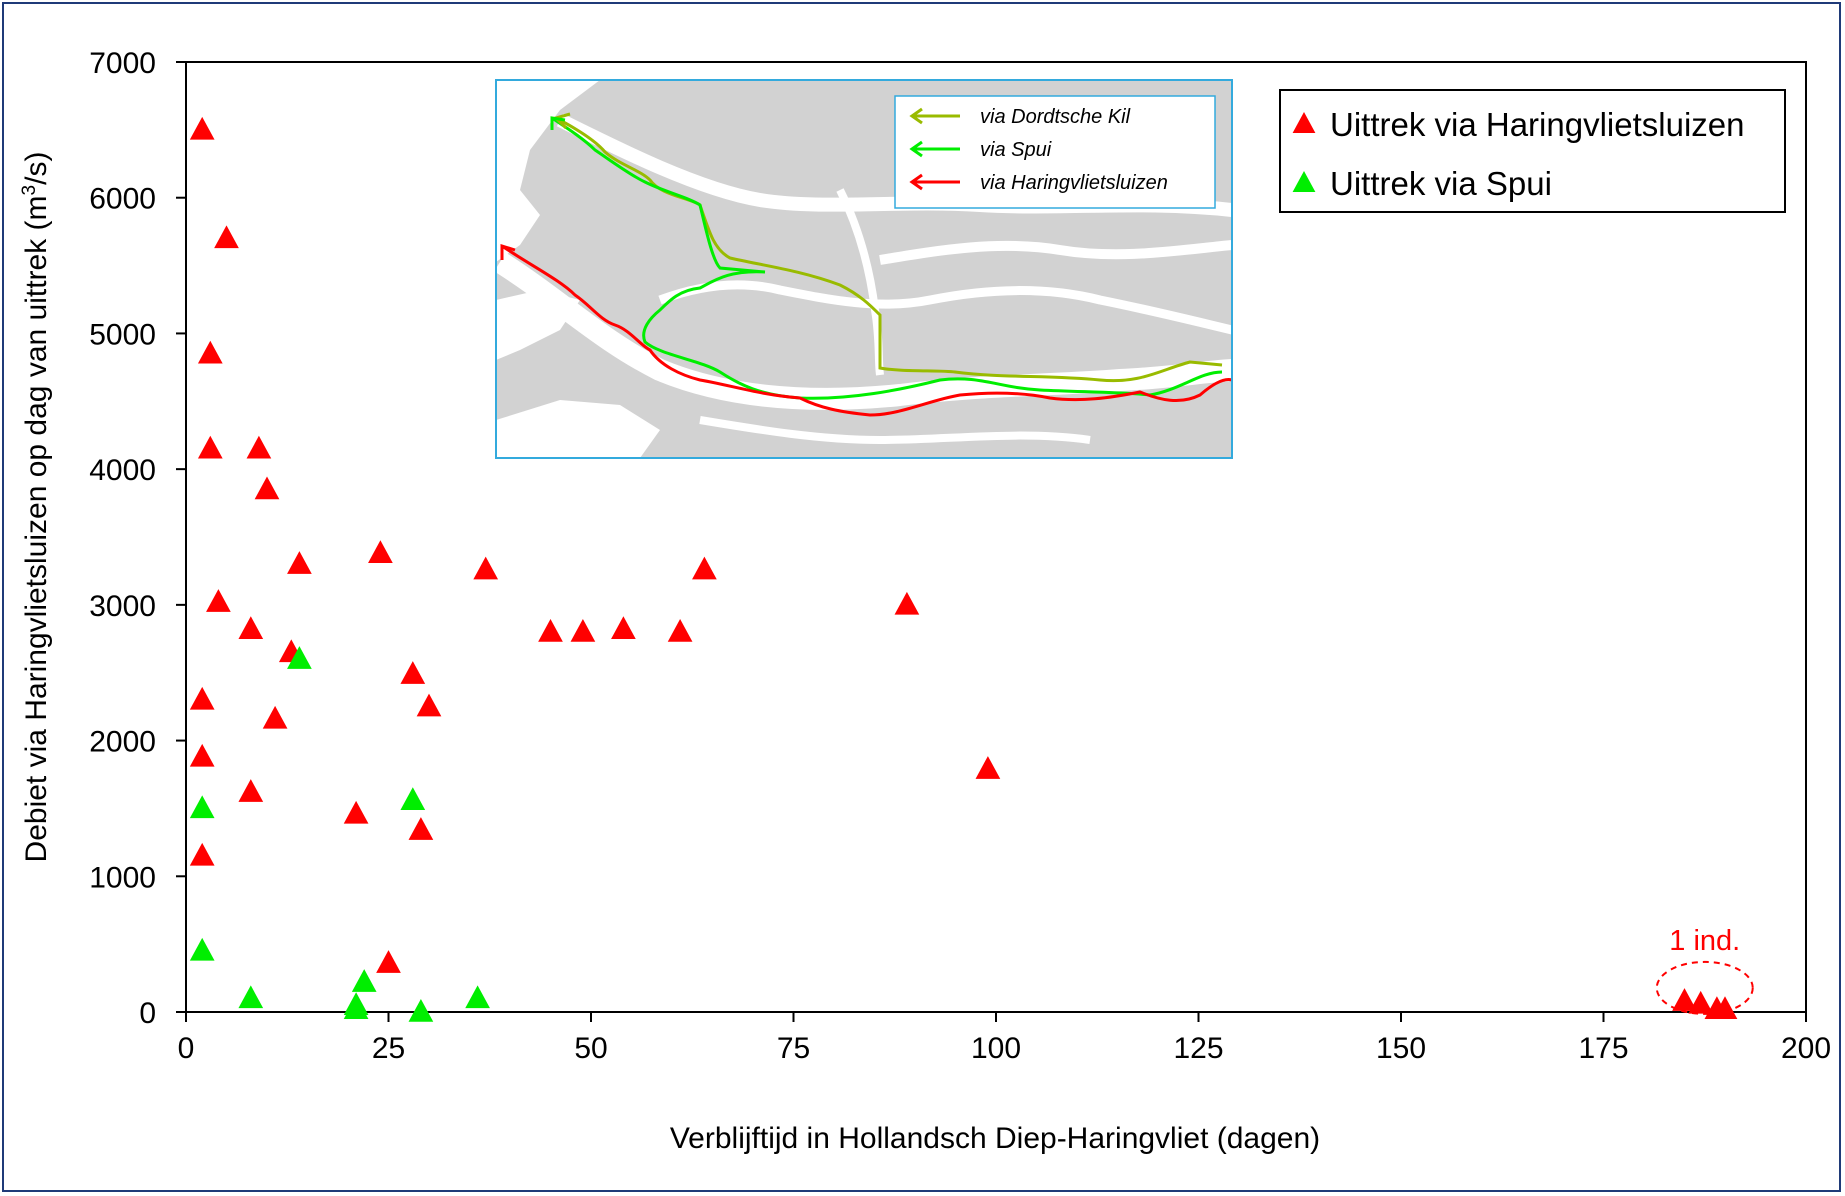  I want to click on route-dordtsche-kil, so click(889, 249).